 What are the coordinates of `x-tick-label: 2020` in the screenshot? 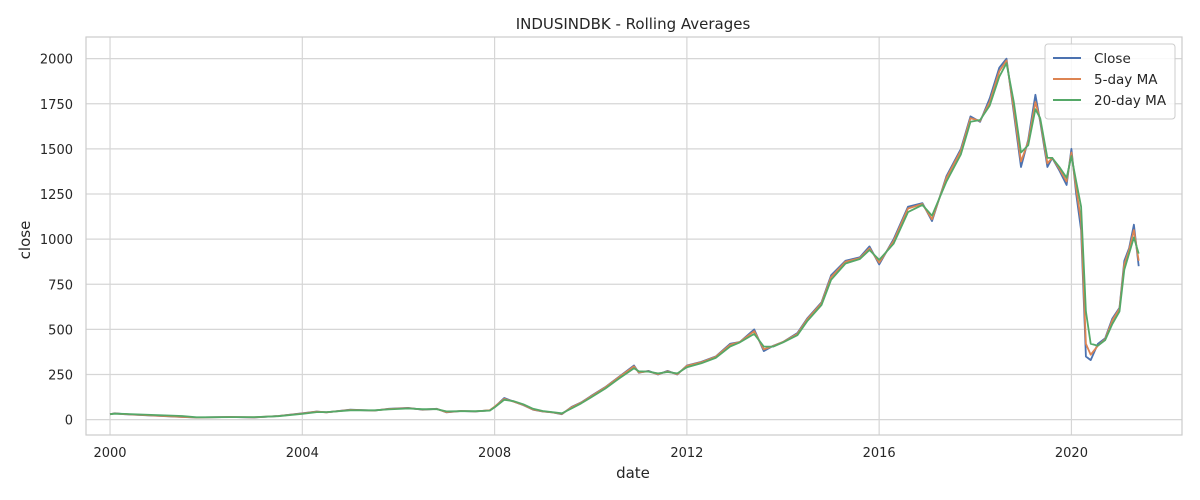 It's located at (1071, 453).